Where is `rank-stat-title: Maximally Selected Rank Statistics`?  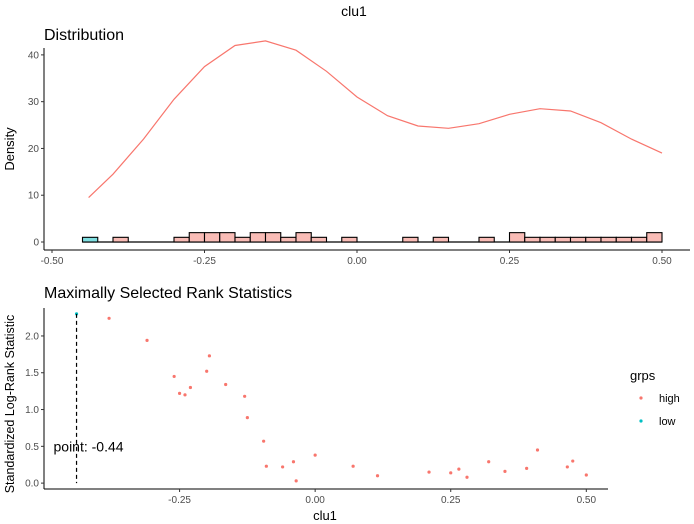
rank-stat-title: Maximally Selected Rank Statistics is located at coordinates (168, 293).